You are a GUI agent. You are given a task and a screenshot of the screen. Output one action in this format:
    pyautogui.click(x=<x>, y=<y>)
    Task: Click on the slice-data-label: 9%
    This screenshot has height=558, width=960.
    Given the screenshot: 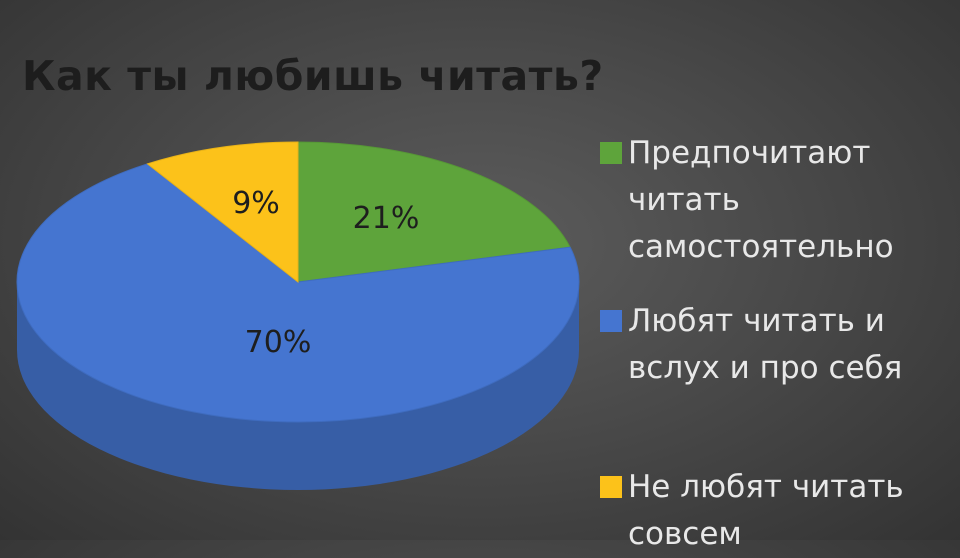 What is the action you would take?
    pyautogui.click(x=256, y=203)
    